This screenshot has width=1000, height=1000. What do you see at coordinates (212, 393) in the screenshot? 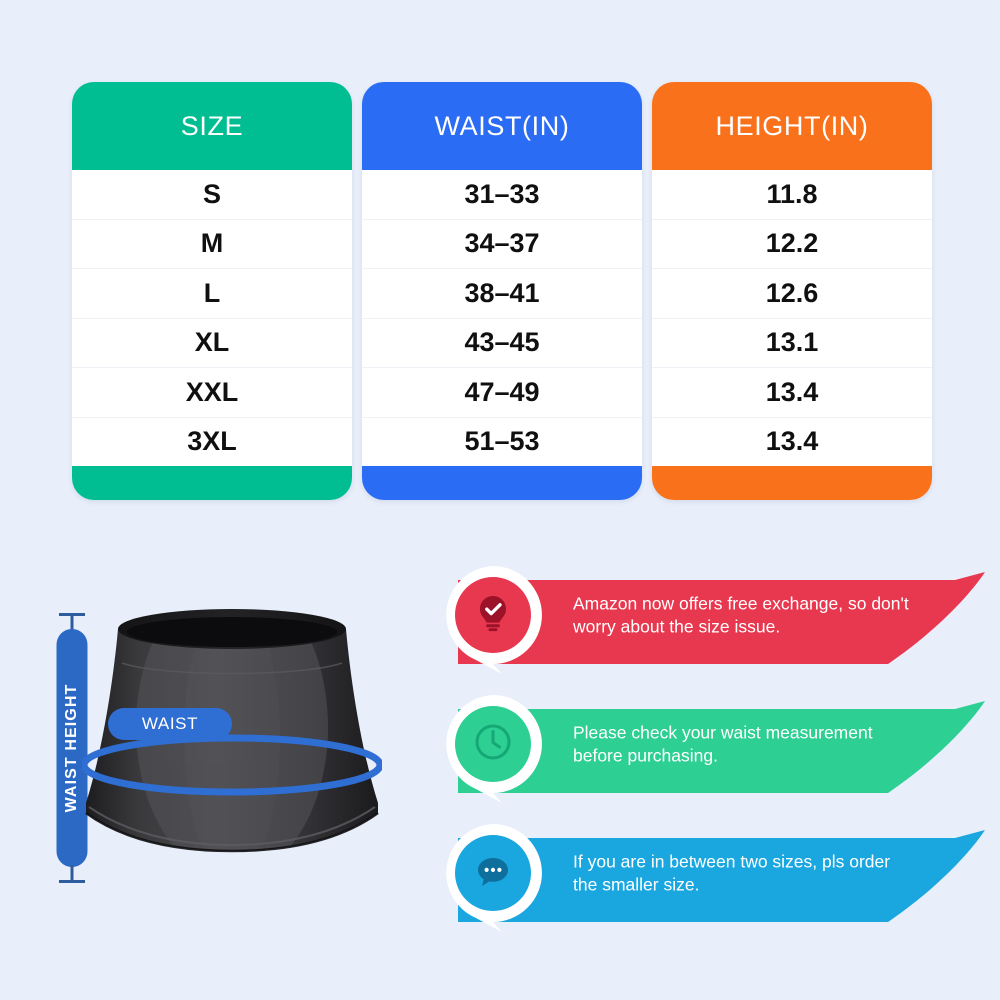
I see `table-cell-size: XXL` at bounding box center [212, 393].